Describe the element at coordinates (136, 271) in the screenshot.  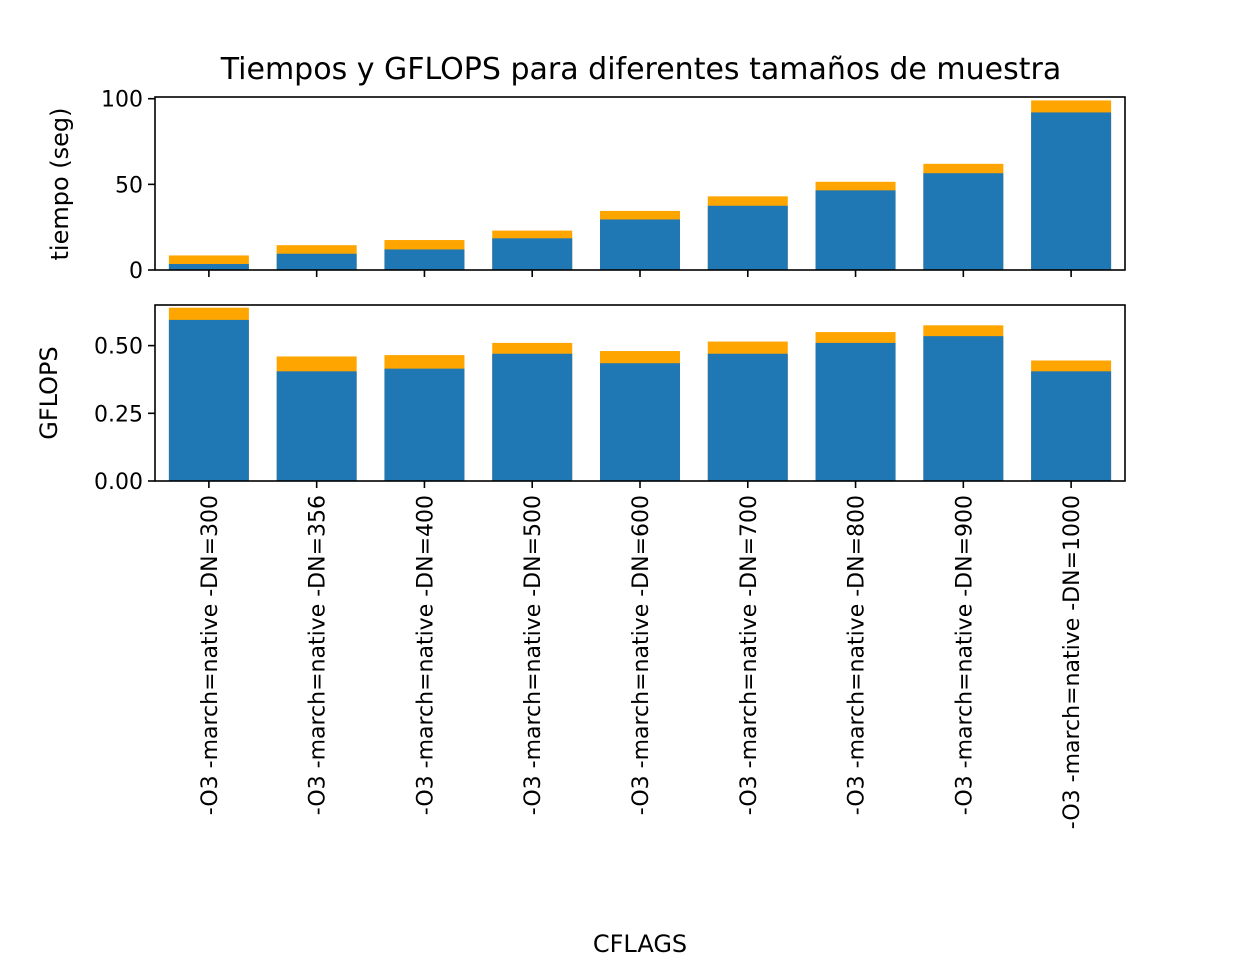
I see `y-tick-label: 0` at that location.